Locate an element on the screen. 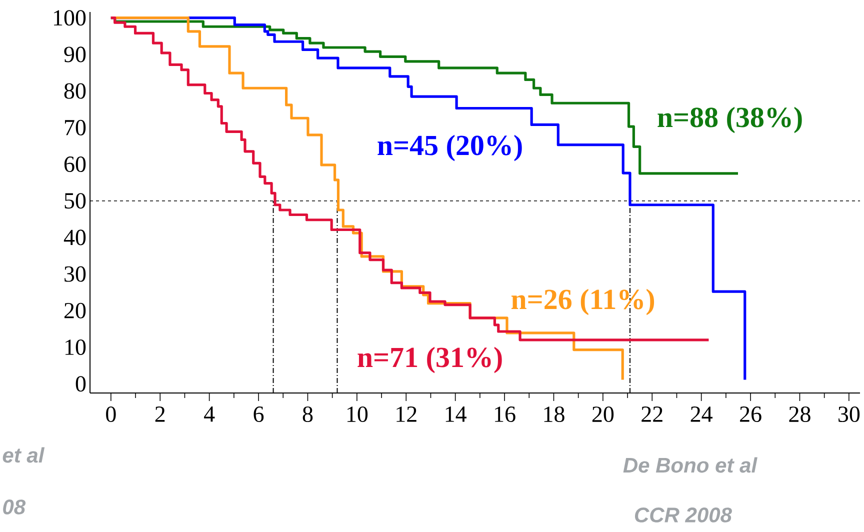 The height and width of the screenshot is (532, 864). x-tick-label: 30 is located at coordinates (849, 414).